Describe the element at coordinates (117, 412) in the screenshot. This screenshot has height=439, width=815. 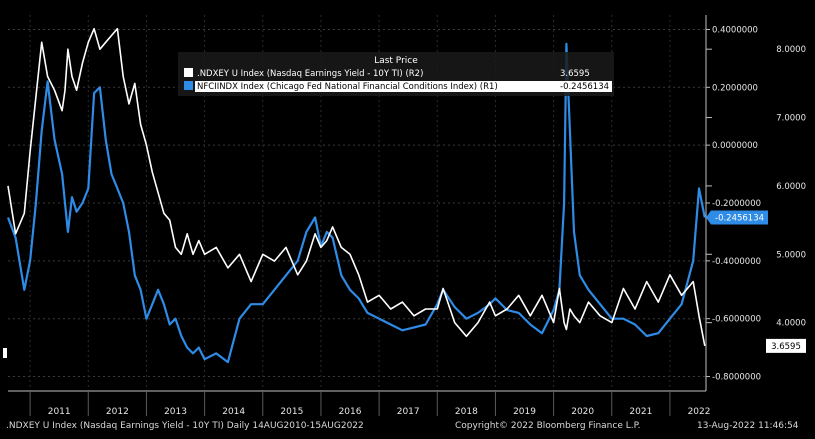
I see `x-tick-label: 2012` at that location.